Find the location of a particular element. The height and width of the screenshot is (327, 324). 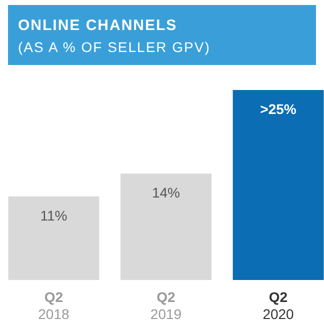

chart-subtitle: (AS A % OF SELLER GPV) is located at coordinates (114, 47).